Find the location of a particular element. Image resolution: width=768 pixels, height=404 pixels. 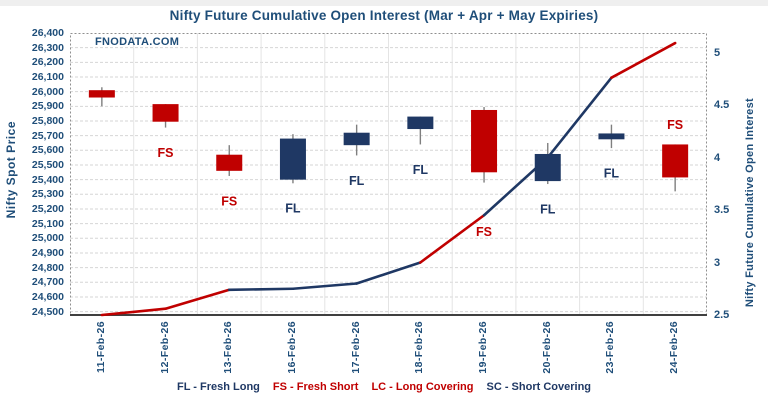

left-axis-tick: 26,200 is located at coordinates (47, 62).